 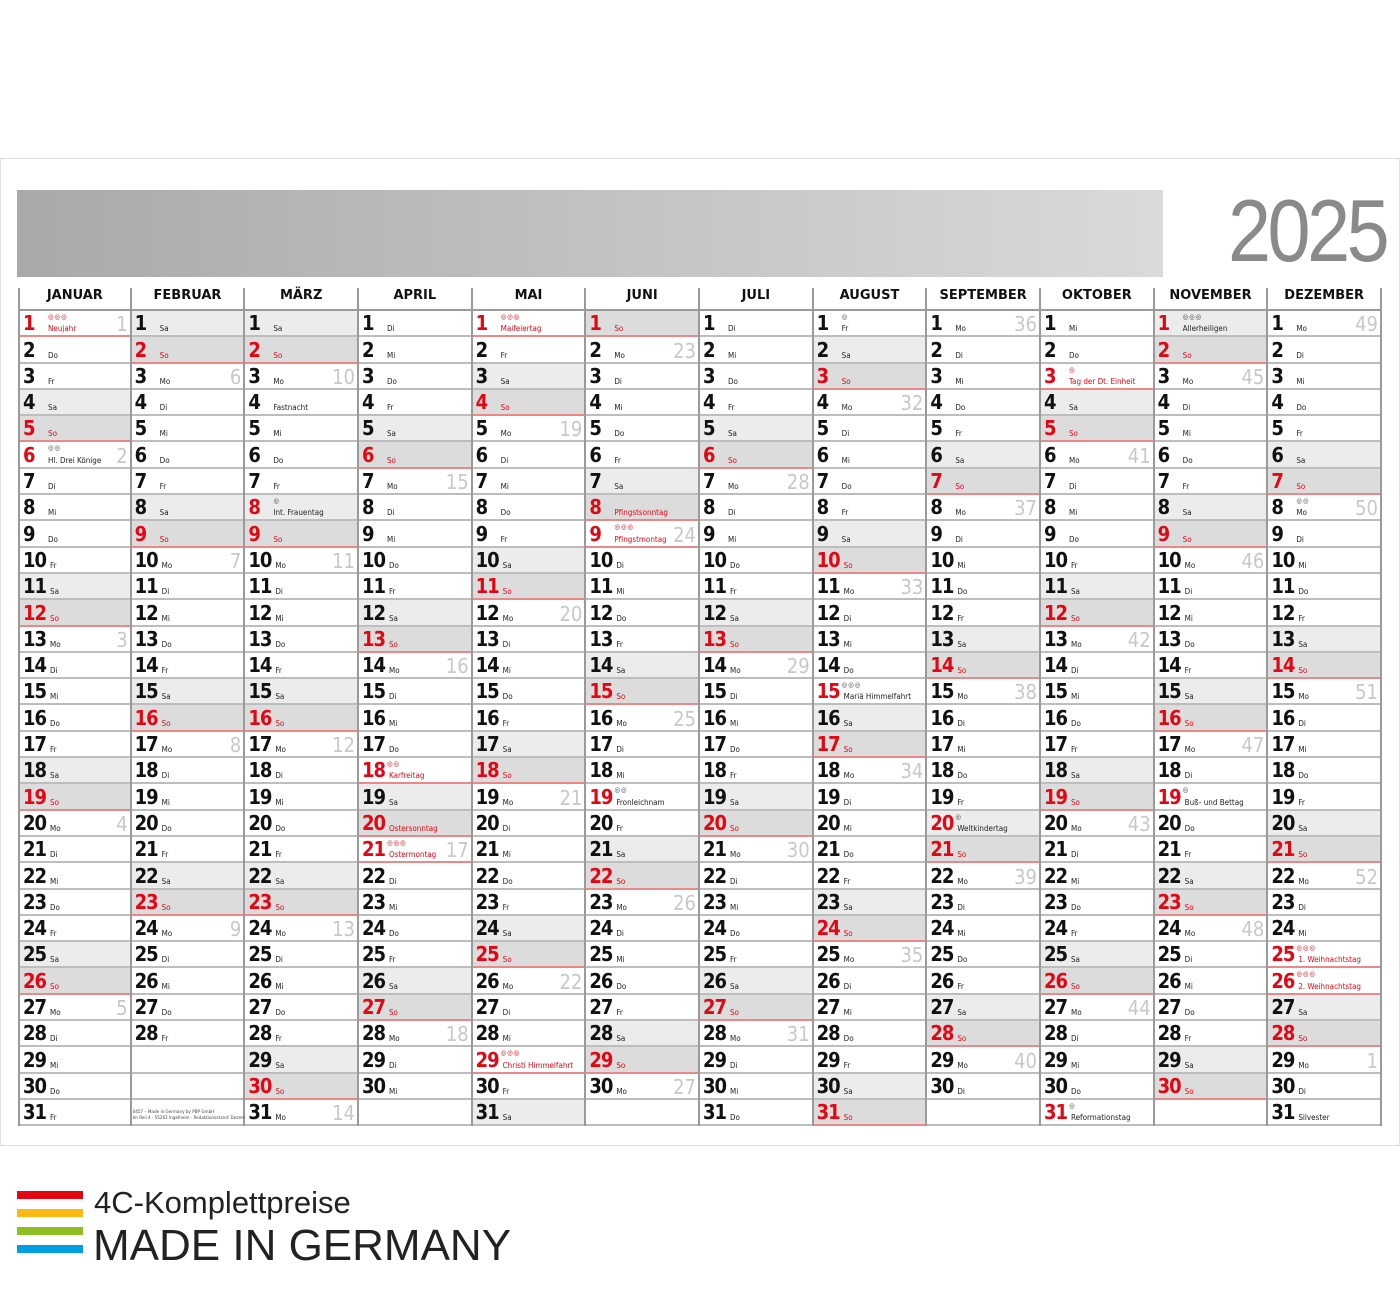 I want to click on day-cell: 24 Mo 9, so click(x=187, y=929).